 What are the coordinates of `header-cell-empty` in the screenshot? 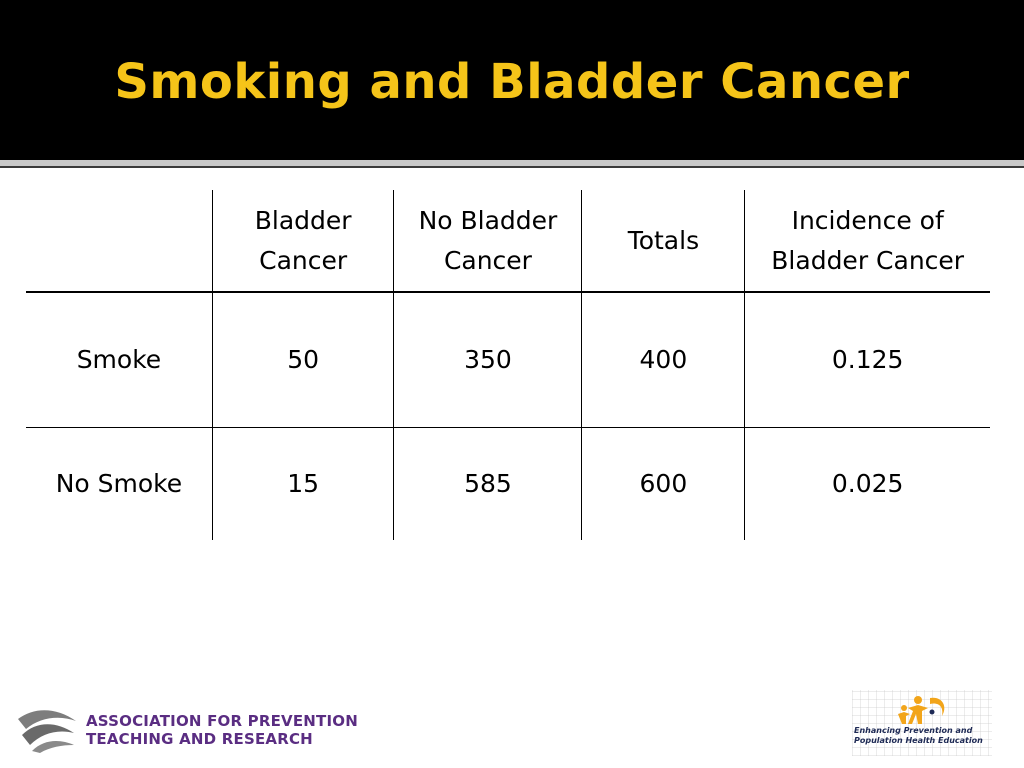 It's located at (119, 241).